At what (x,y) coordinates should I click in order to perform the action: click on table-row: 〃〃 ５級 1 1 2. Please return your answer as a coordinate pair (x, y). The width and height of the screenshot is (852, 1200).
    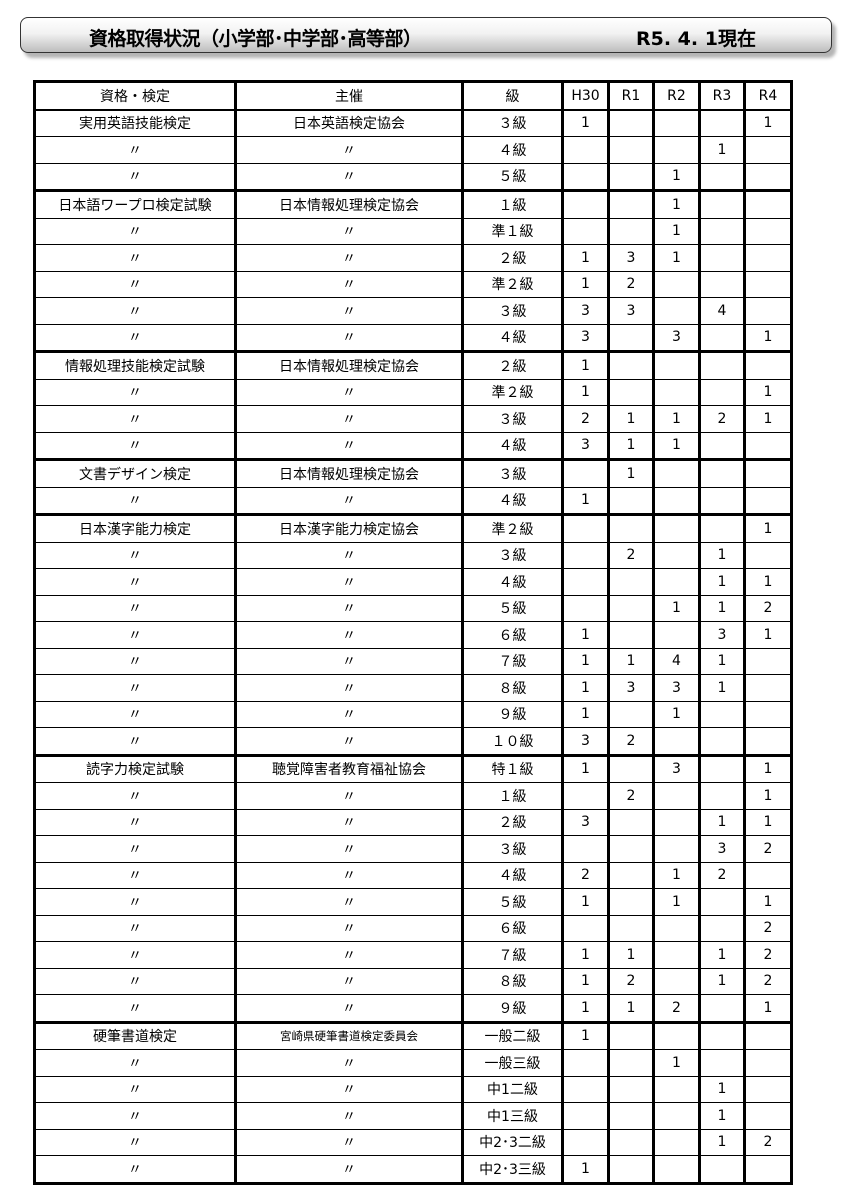
    Looking at the image, I should click on (412, 608).